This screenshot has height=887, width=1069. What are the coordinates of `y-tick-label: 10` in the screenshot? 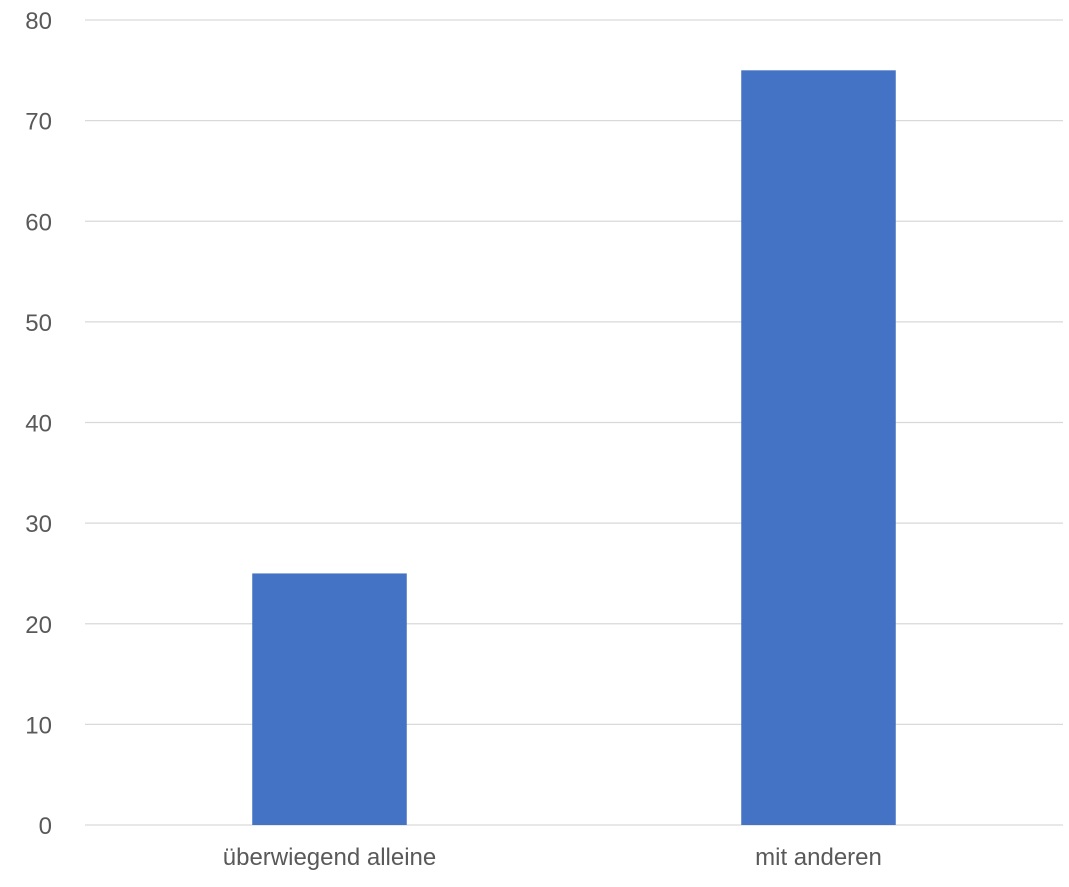 It's located at (38, 725).